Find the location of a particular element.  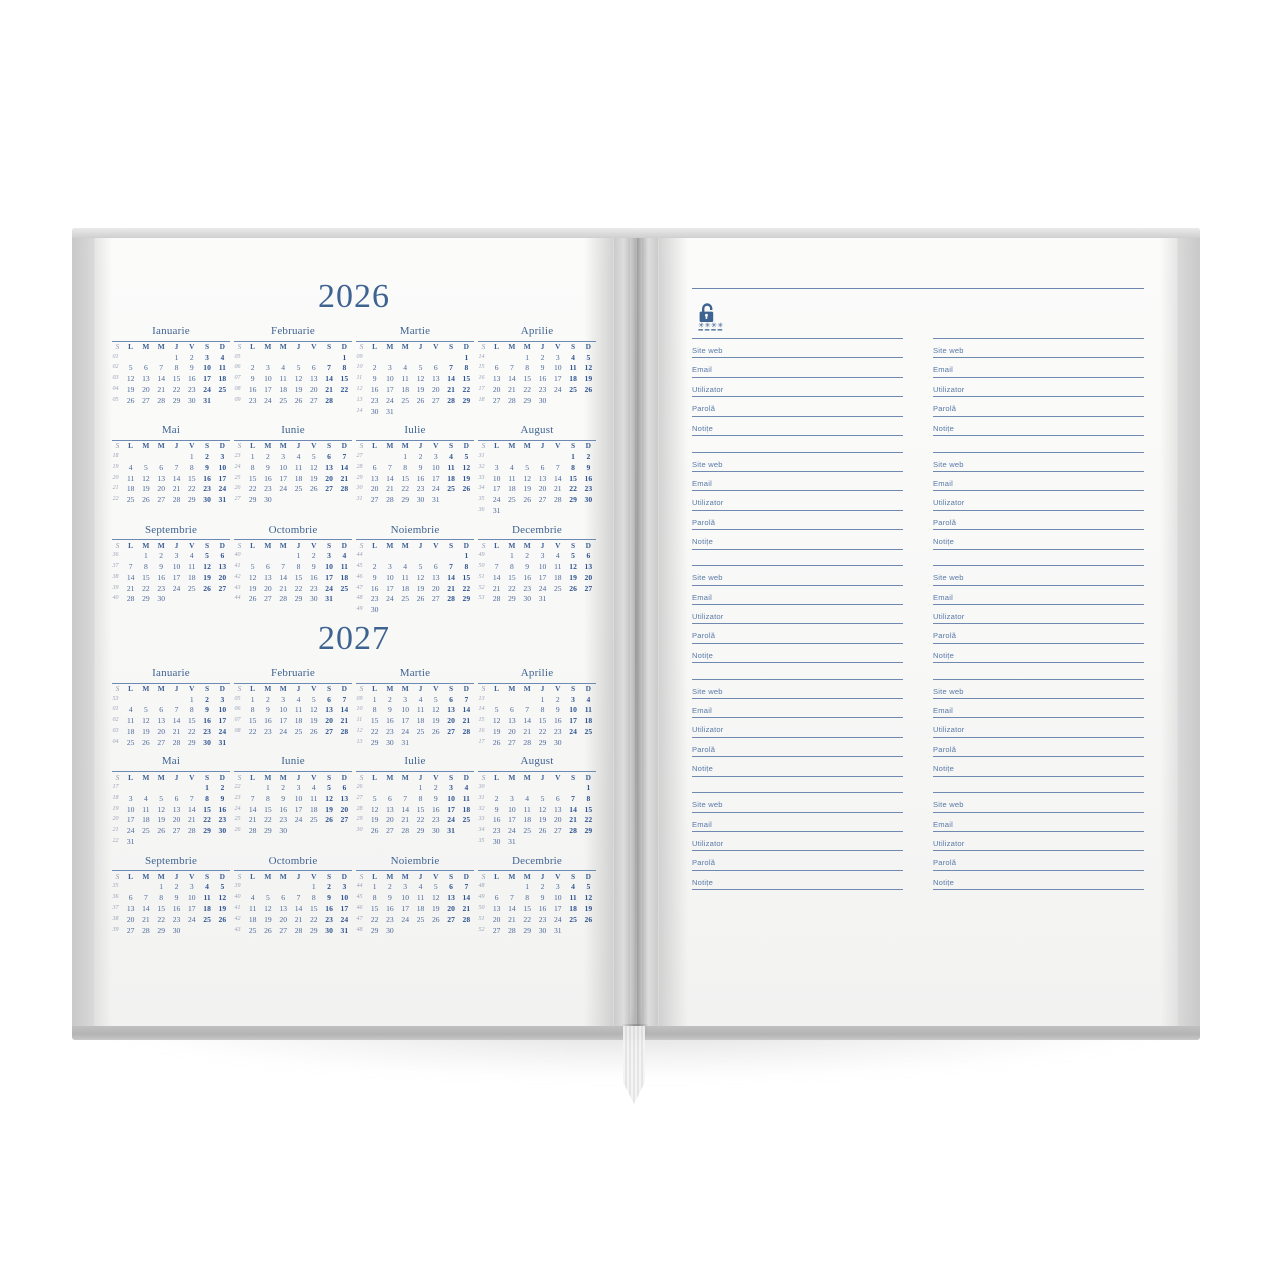

calendar-day: 24 is located at coordinates (329, 588).